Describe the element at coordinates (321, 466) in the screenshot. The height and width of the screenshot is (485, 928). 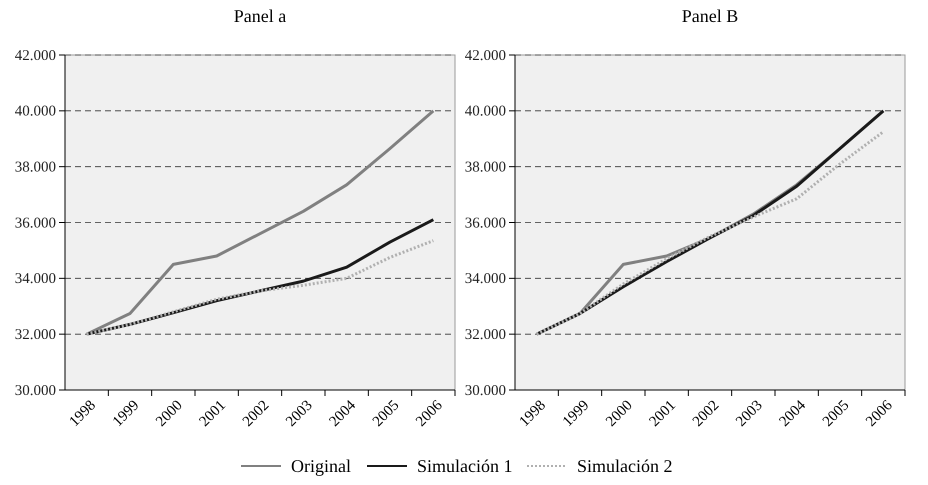
I see `legend-label: Original` at that location.